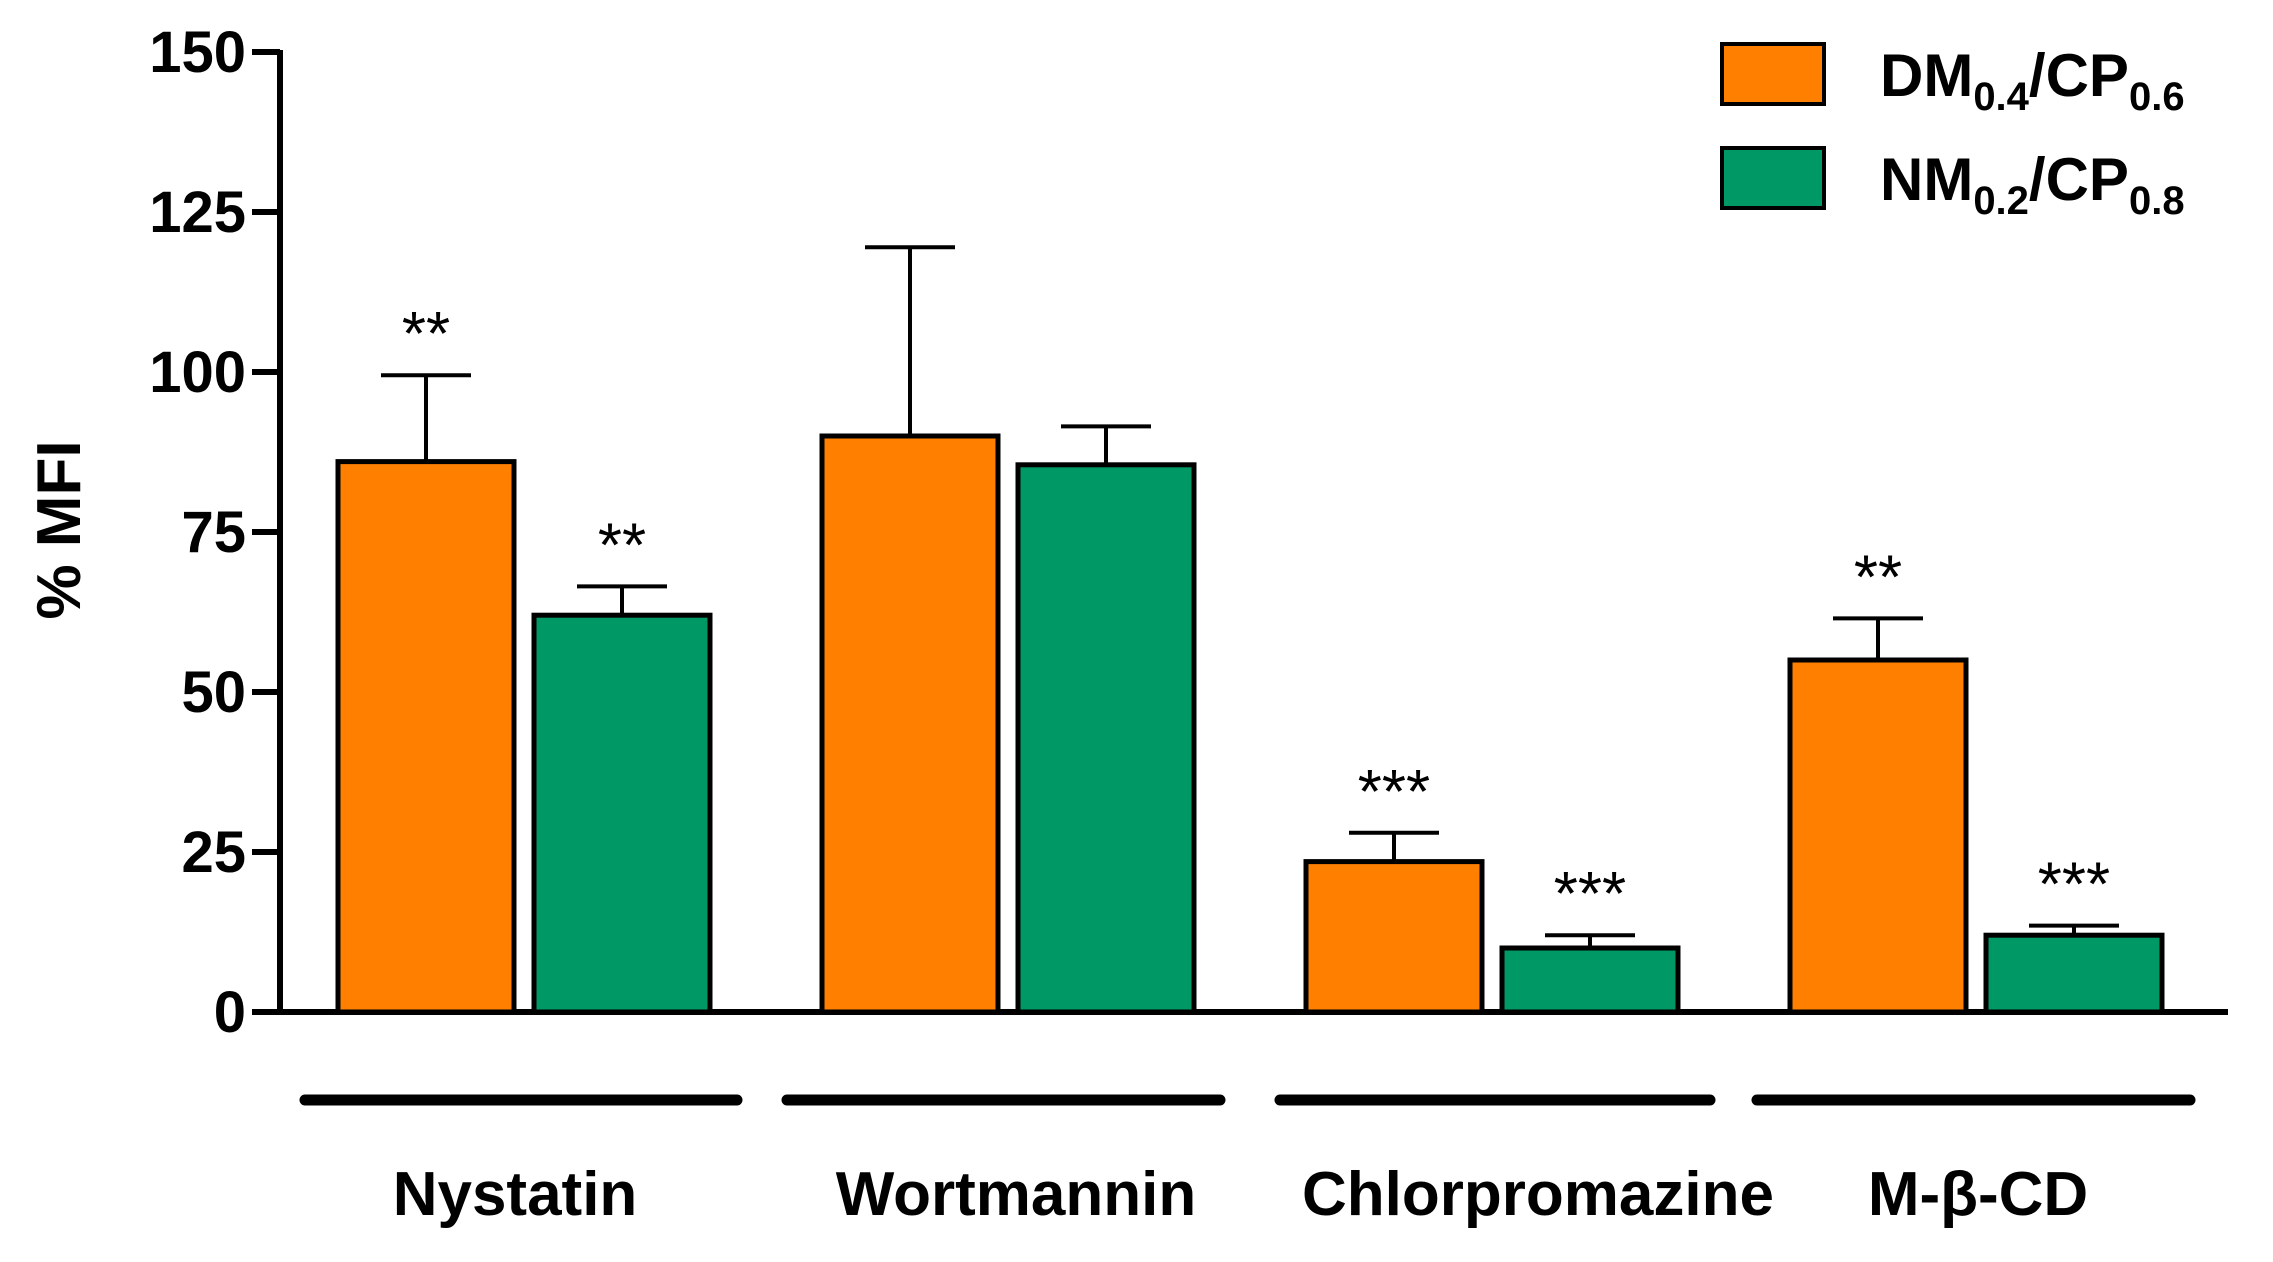  I want to click on legend: DM0.4/CP0.6 NM0.2/CP0.8, so click(1952, 132).